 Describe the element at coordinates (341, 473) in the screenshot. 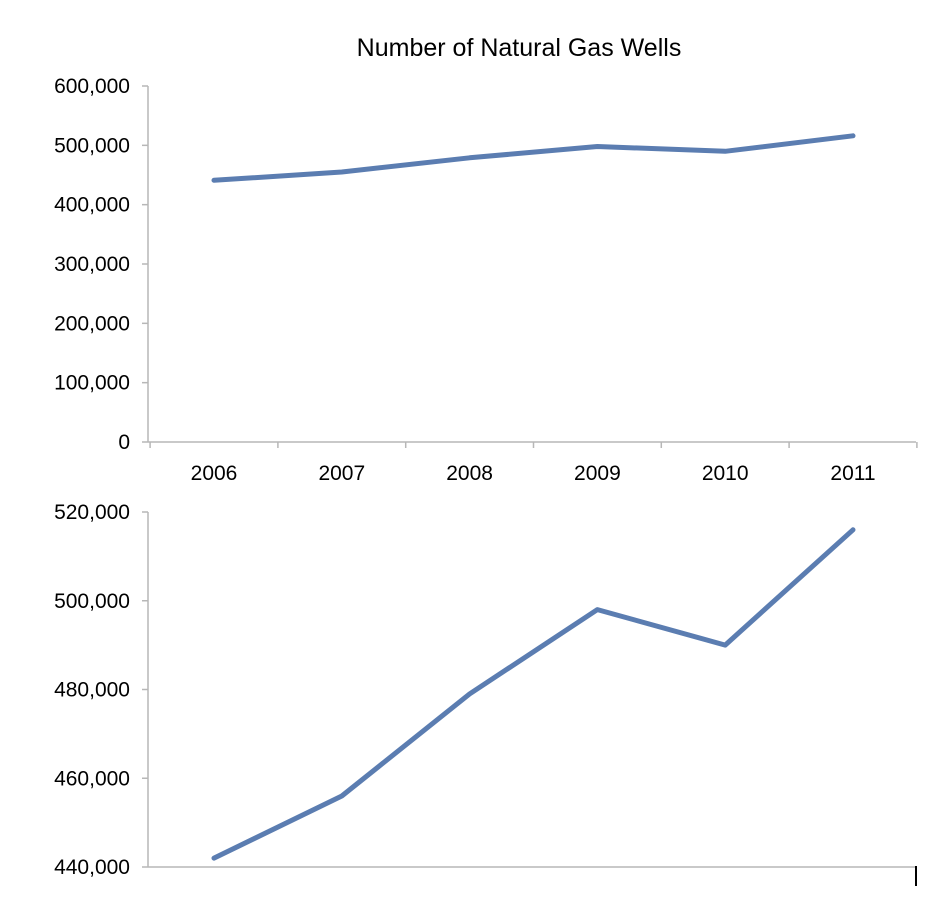

I see `x-tick-label: 2007` at that location.